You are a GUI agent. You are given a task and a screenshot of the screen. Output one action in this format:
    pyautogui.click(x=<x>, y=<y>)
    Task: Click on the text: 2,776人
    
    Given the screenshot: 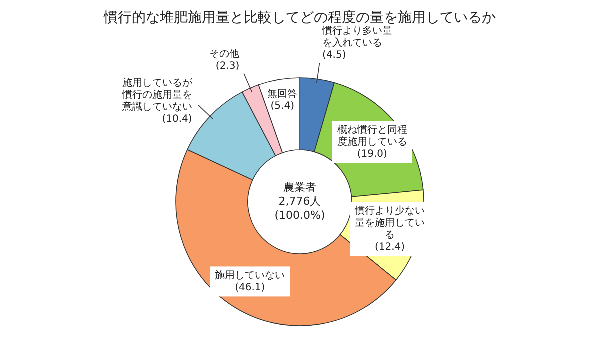 What is the action you would take?
    pyautogui.click(x=300, y=201)
    